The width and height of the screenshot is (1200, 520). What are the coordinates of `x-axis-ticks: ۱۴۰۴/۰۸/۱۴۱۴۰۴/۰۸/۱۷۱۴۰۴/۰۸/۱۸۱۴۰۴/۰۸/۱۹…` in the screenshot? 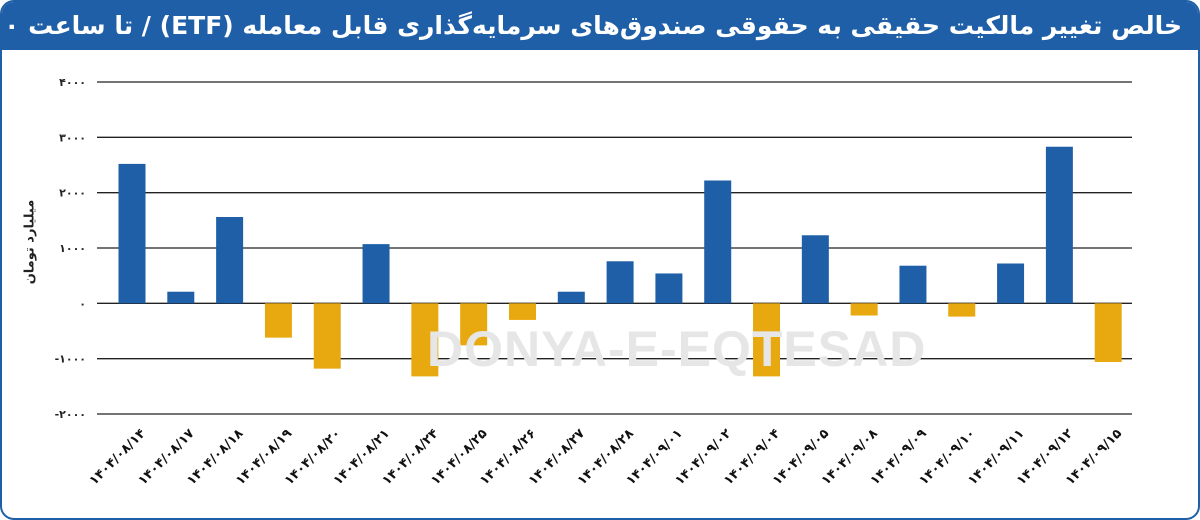 It's located at (606, 457).